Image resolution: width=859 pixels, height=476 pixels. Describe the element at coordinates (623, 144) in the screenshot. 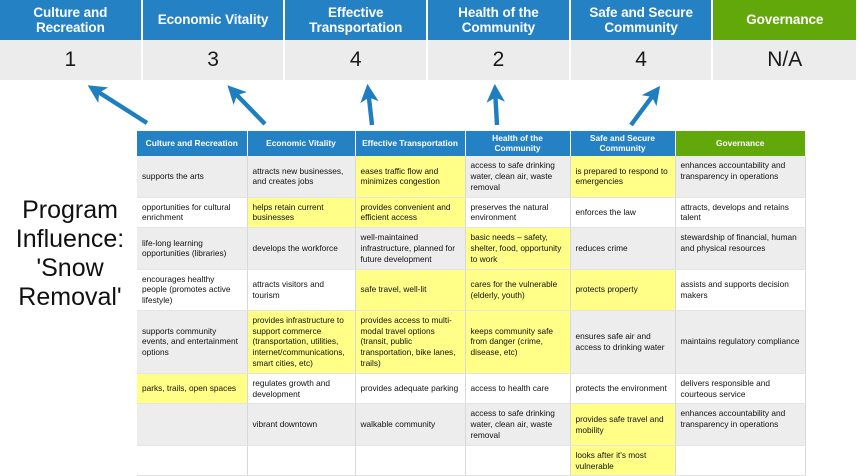

I see `matrix-header-safe-and-secure-community: Safe and Secure Community` at that location.